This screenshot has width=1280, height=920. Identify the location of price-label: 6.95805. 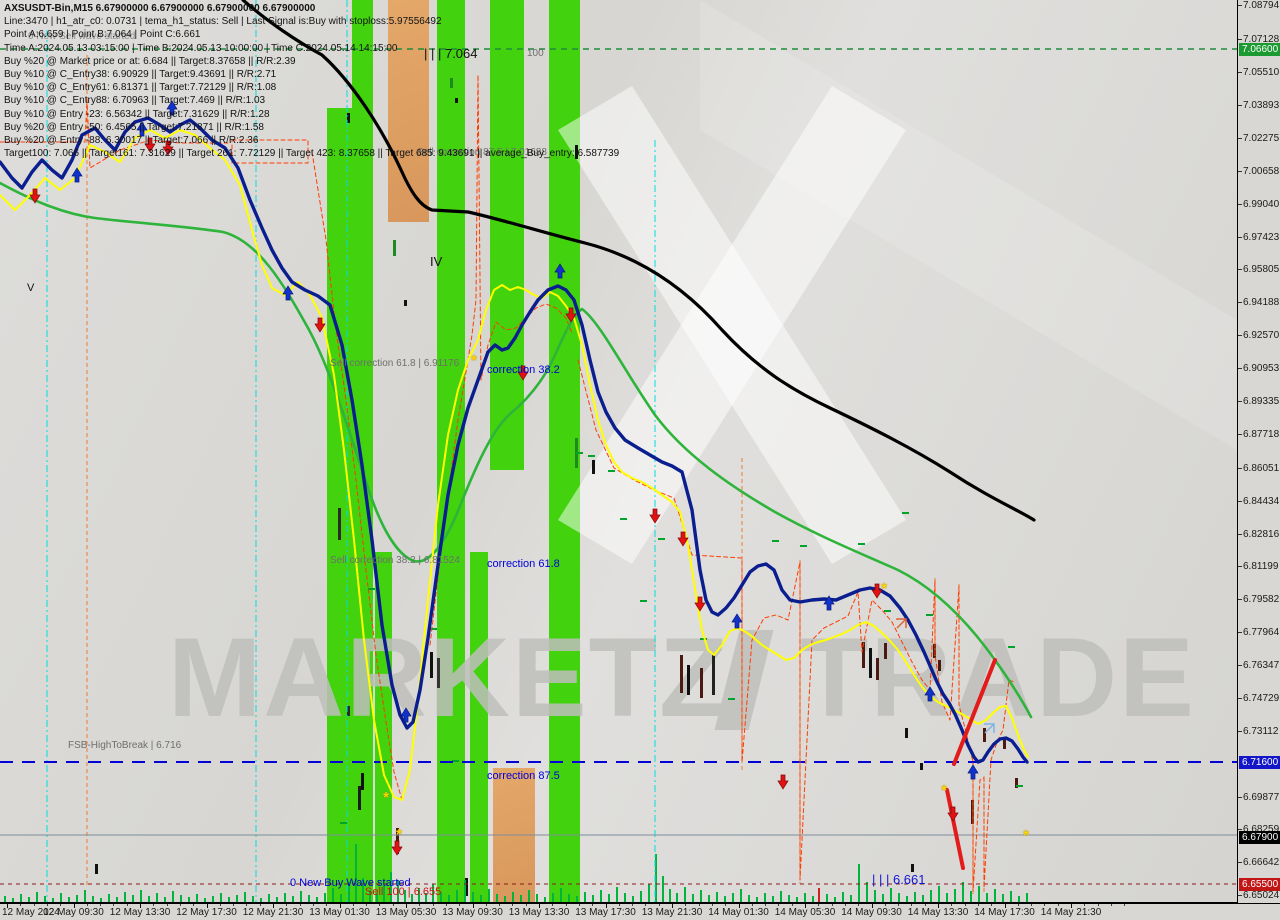
(1261, 270).